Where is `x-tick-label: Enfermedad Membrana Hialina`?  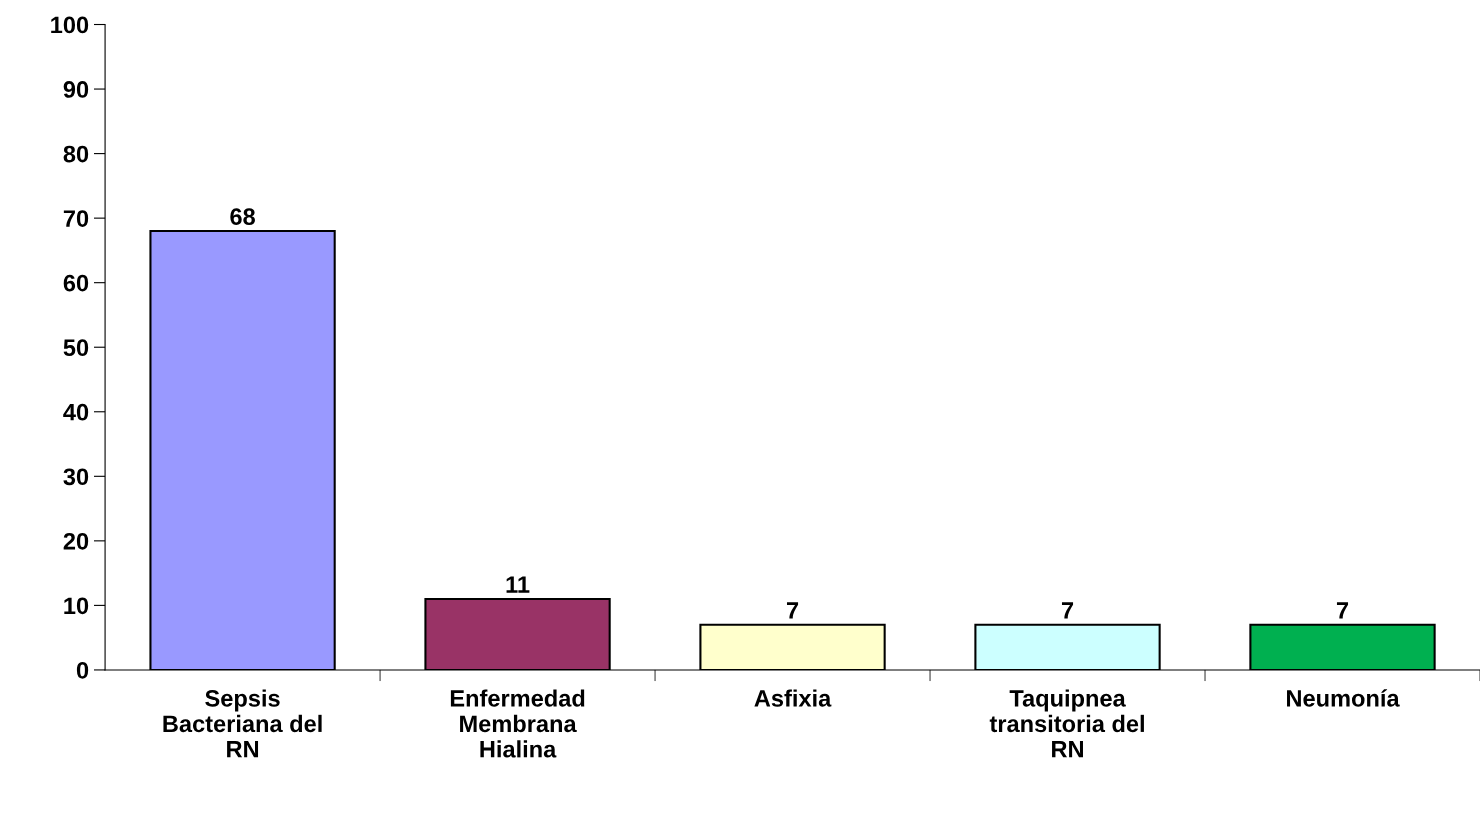 x-tick-label: Enfermedad Membrana Hialina is located at coordinates (517, 723).